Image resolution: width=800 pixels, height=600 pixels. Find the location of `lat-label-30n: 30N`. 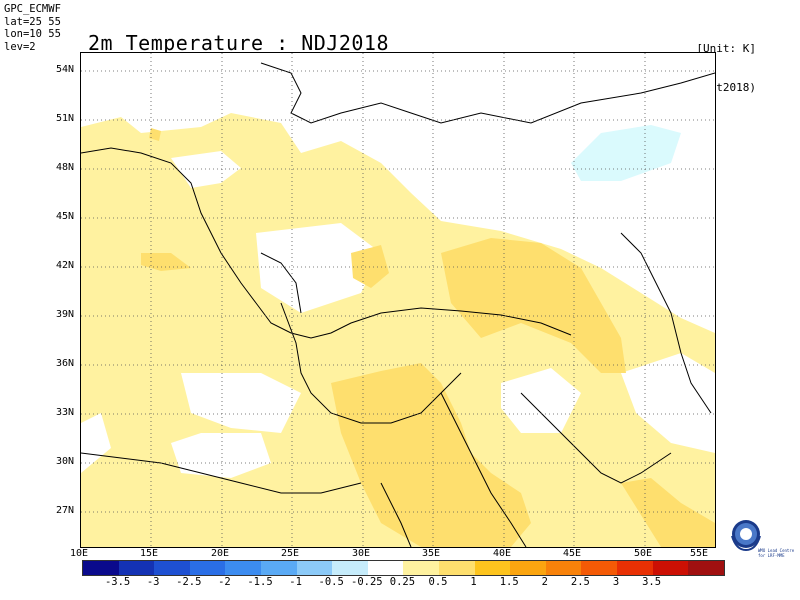

lat-label-30n: 30N is located at coordinates (65, 461).